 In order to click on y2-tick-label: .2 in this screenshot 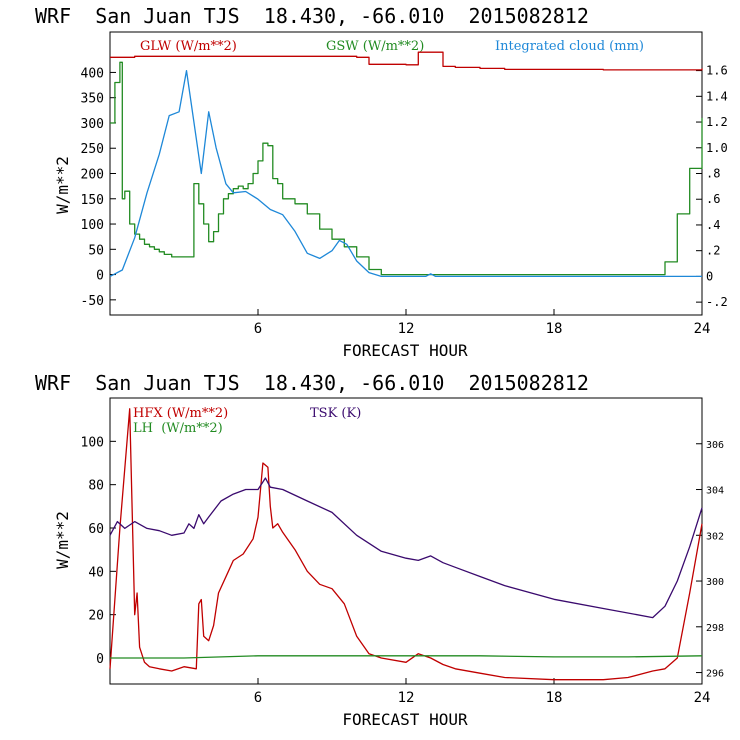, I will do `click(713, 251)`.